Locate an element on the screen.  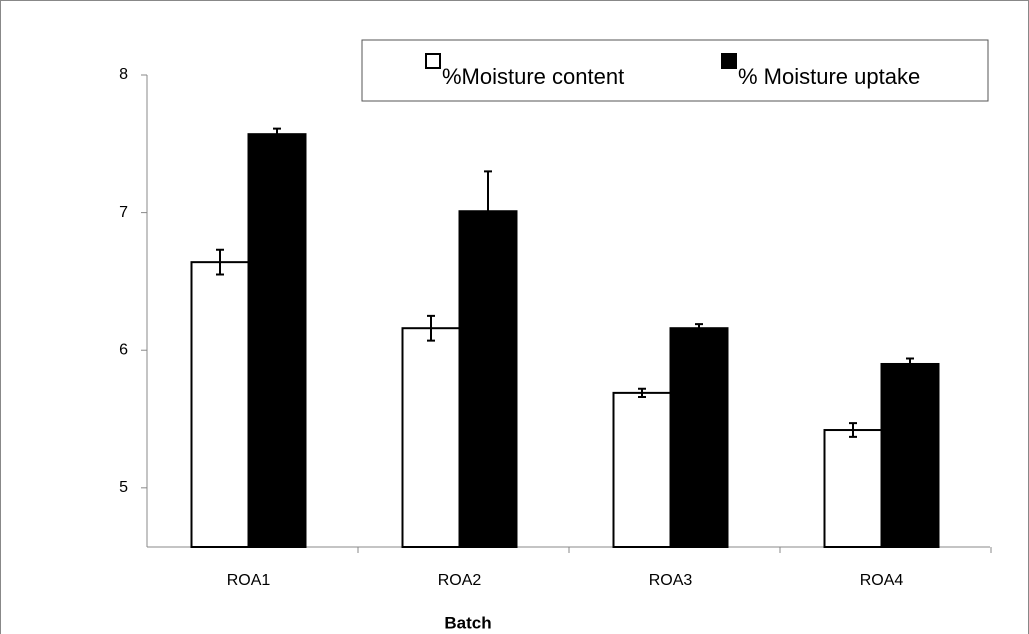
x-tick-label: ROA4 is located at coordinates (882, 580).